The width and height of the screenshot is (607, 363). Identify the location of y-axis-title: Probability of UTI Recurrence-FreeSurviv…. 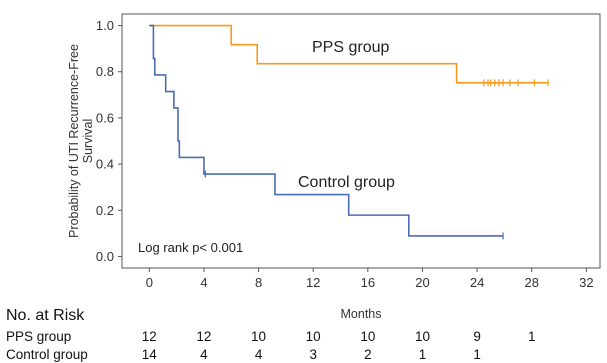
(81, 141).